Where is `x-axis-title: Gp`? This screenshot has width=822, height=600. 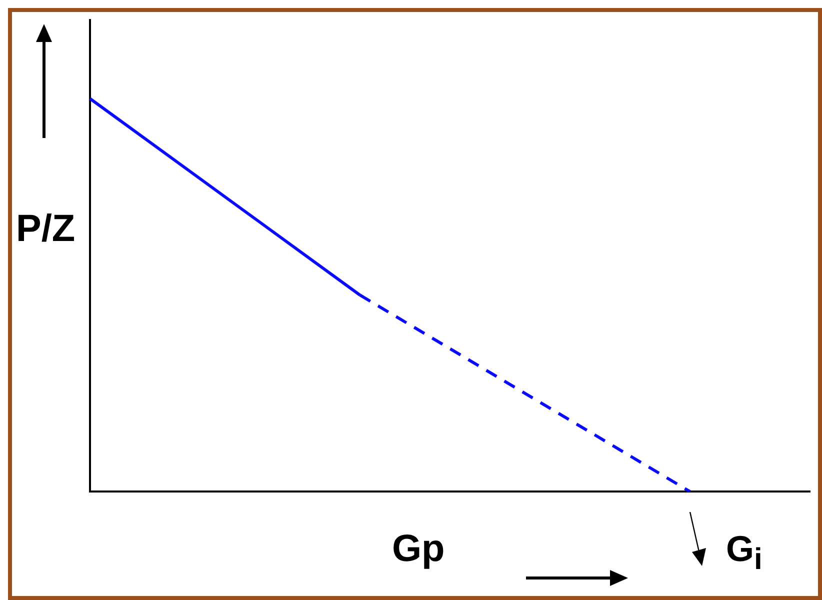 x-axis-title: Gp is located at coordinates (418, 549).